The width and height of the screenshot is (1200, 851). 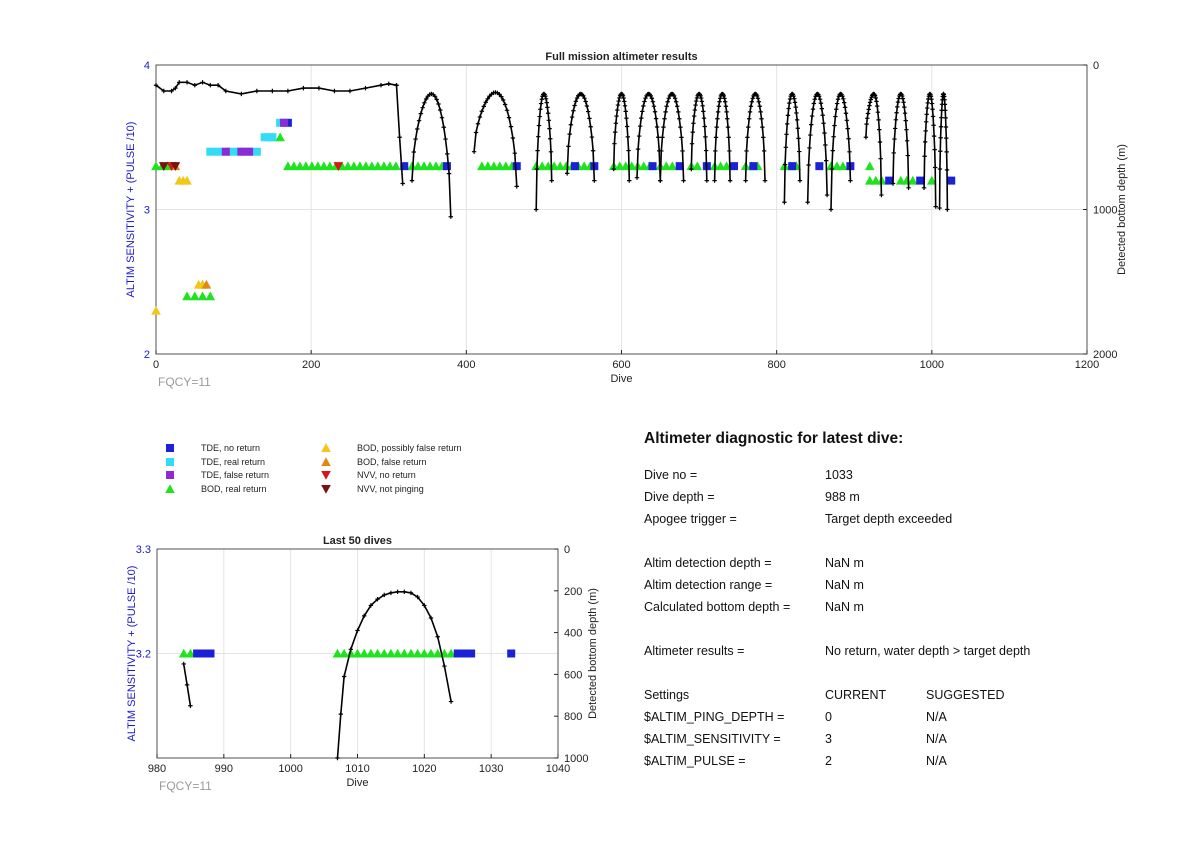 I want to click on setting-name: $ALTIM_PING_DEPTH =, so click(x=714, y=717).